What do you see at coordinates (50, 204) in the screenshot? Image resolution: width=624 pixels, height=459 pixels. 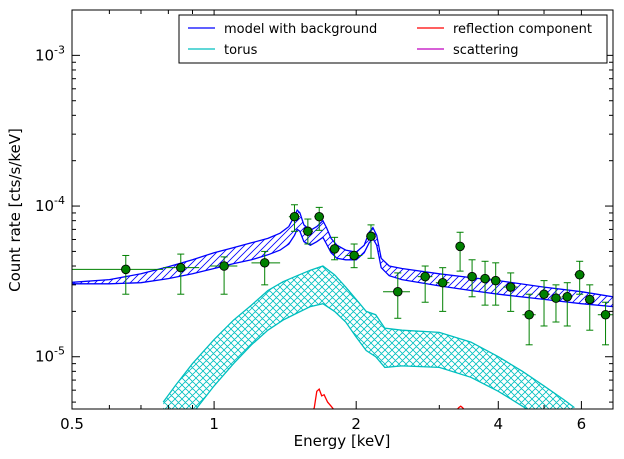 I see `y-tick-label: 10⁻⁴` at bounding box center [50, 204].